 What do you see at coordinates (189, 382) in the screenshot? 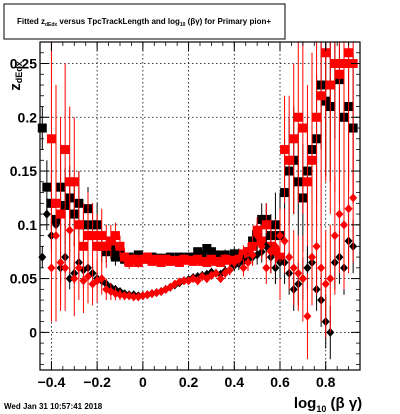
I see `x-tick-label: 0.2` at bounding box center [189, 382].